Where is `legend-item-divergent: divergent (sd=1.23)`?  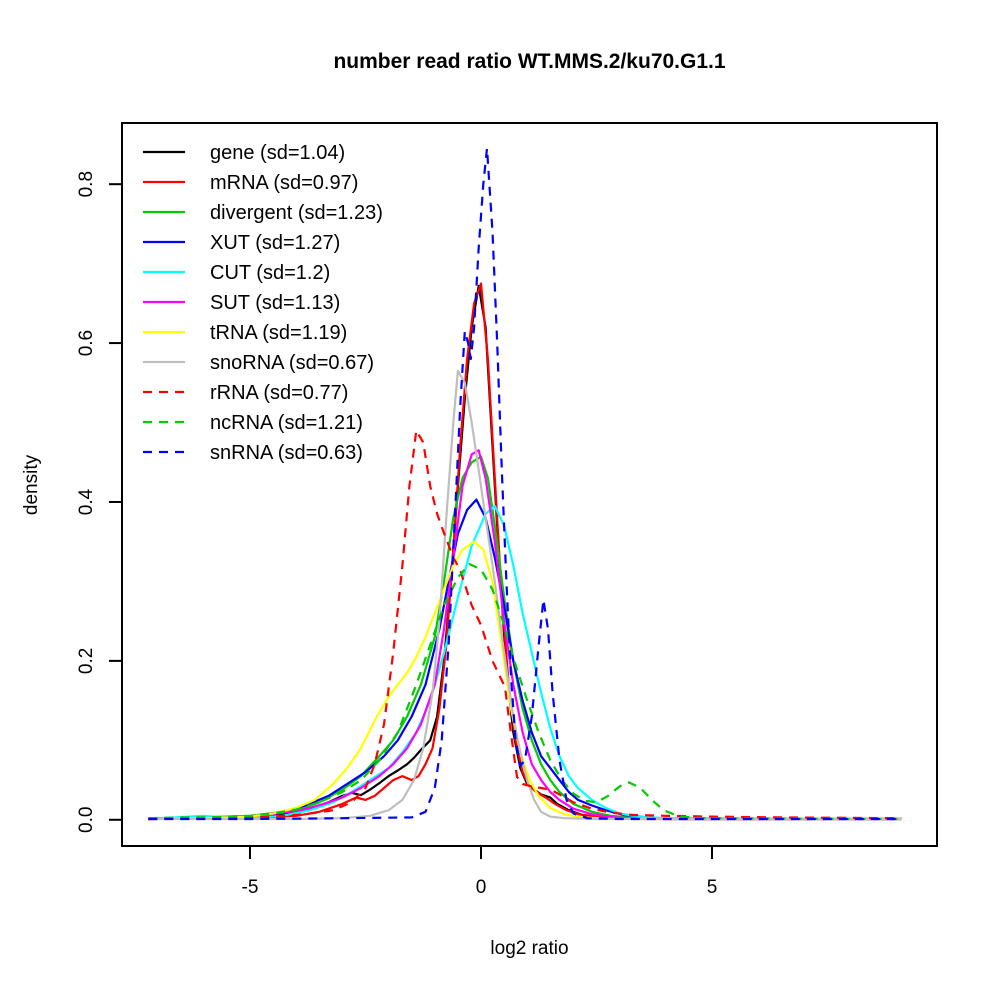
legend-item-divergent: divergent (sd=1.23) is located at coordinates (263, 213).